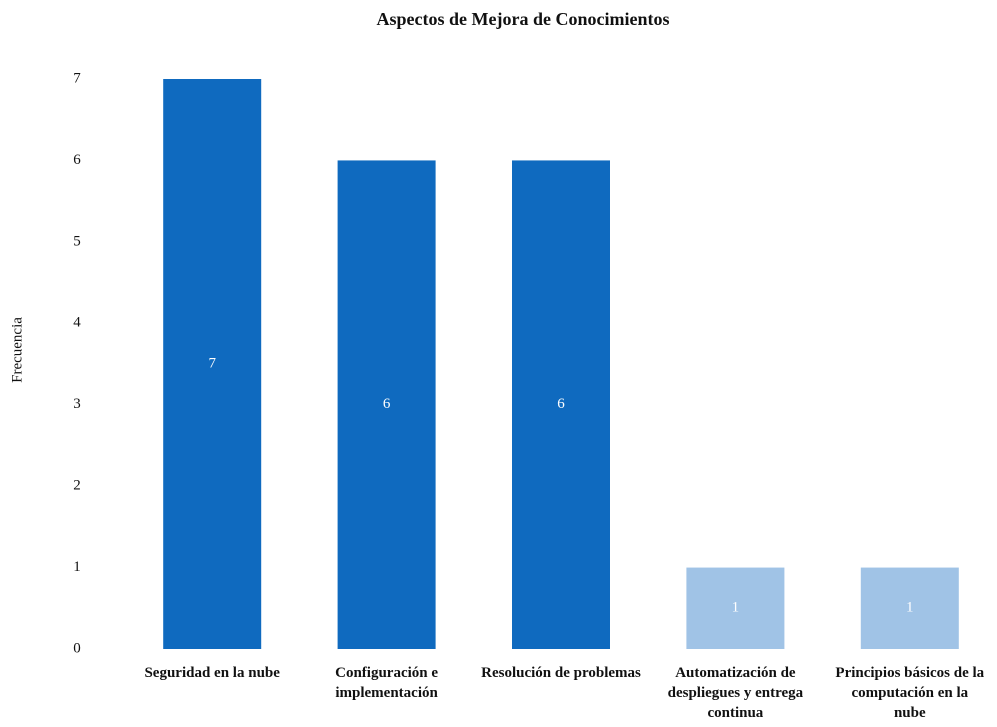 The height and width of the screenshot is (727, 997). Describe the element at coordinates (77, 648) in the screenshot. I see `y-tick-label: 0` at that location.